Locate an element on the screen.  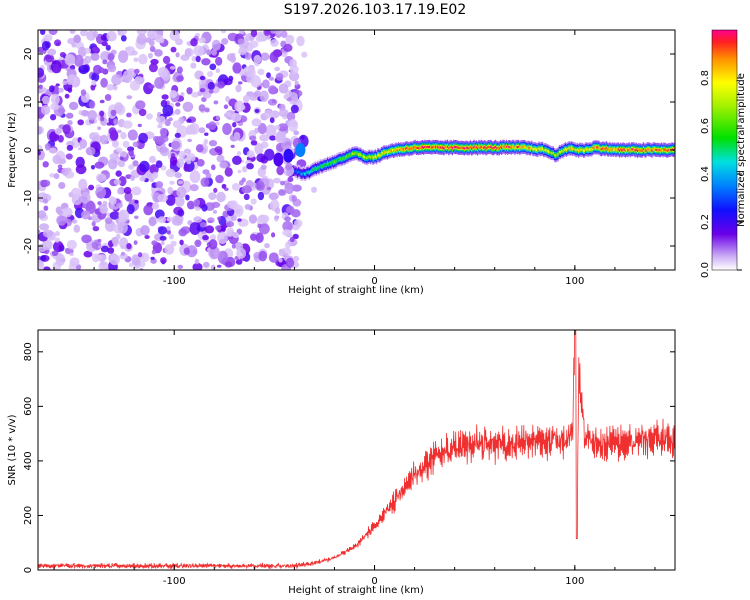
snr-ytick-label: 200 is located at coordinates (28, 515).